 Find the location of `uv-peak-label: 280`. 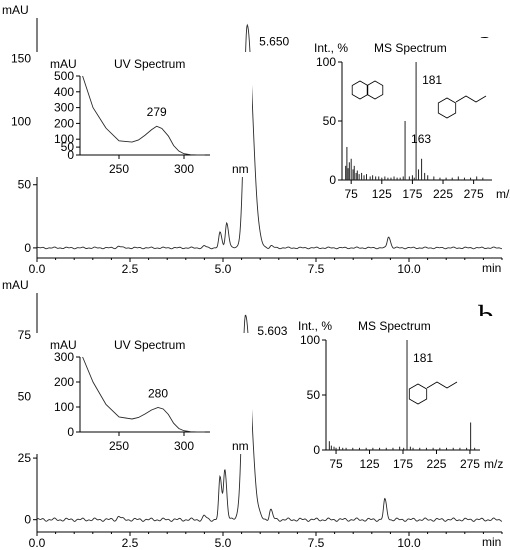

uv-peak-label: 280 is located at coordinates (158, 394).